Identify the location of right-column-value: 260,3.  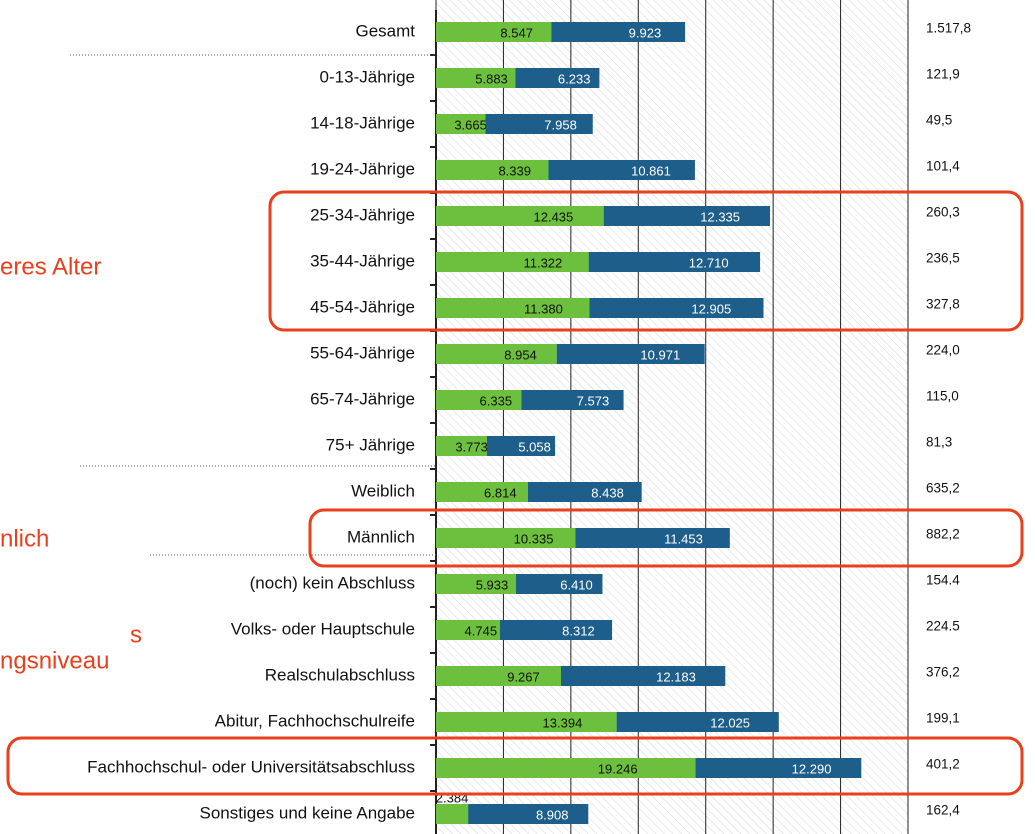
(943, 212).